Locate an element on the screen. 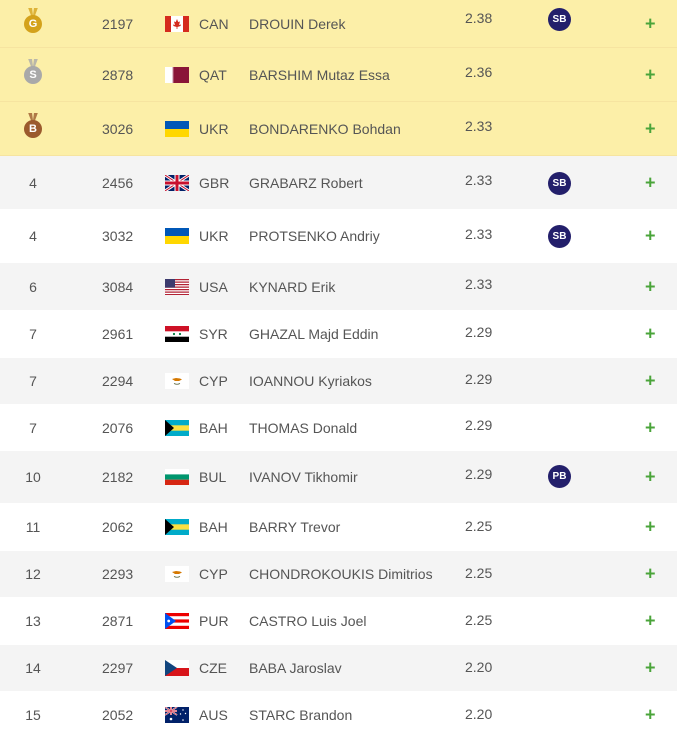  bib-number: 2197 is located at coordinates (118, 23).